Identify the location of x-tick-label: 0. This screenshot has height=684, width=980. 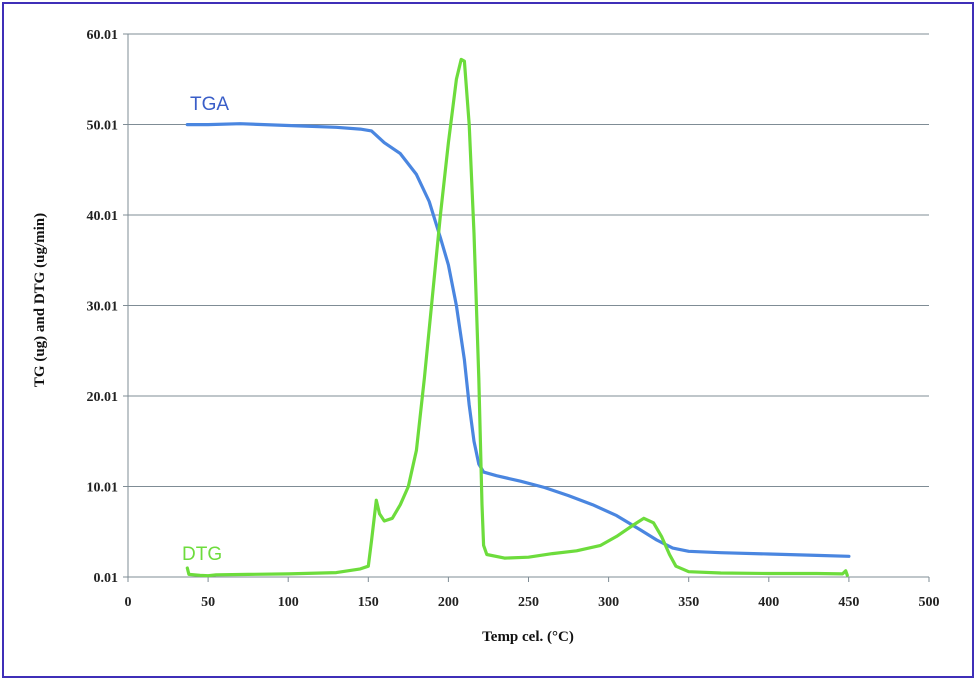
(128, 602).